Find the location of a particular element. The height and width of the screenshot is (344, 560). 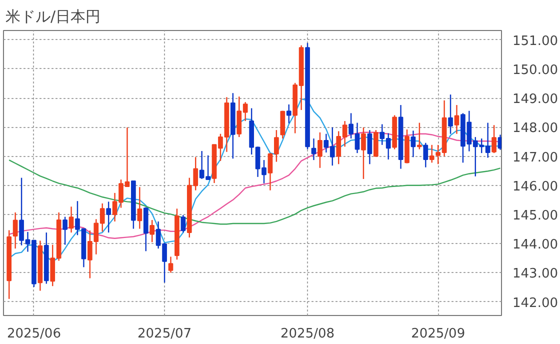

x-tick-label: 2025/06 is located at coordinates (33, 334).